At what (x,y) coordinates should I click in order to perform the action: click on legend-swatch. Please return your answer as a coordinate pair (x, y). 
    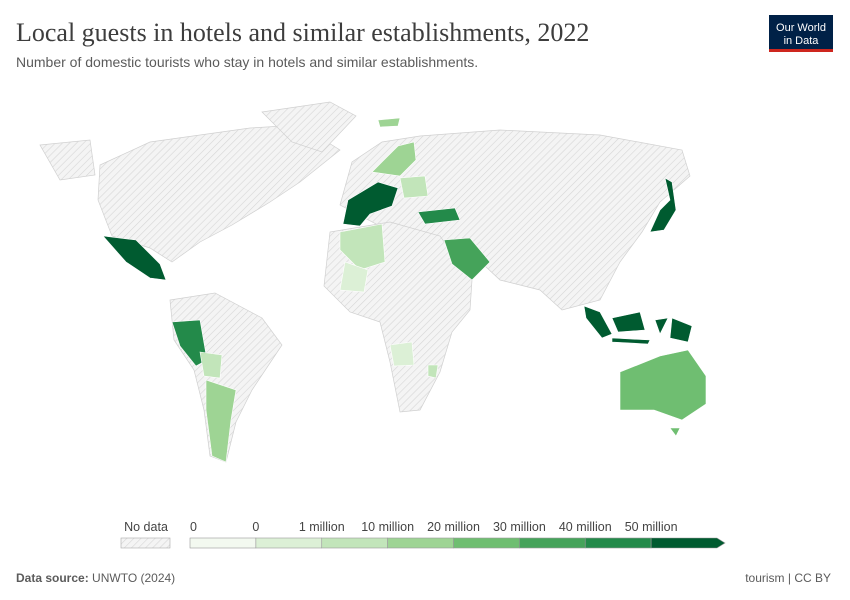
    Looking at the image, I should click on (145, 543).